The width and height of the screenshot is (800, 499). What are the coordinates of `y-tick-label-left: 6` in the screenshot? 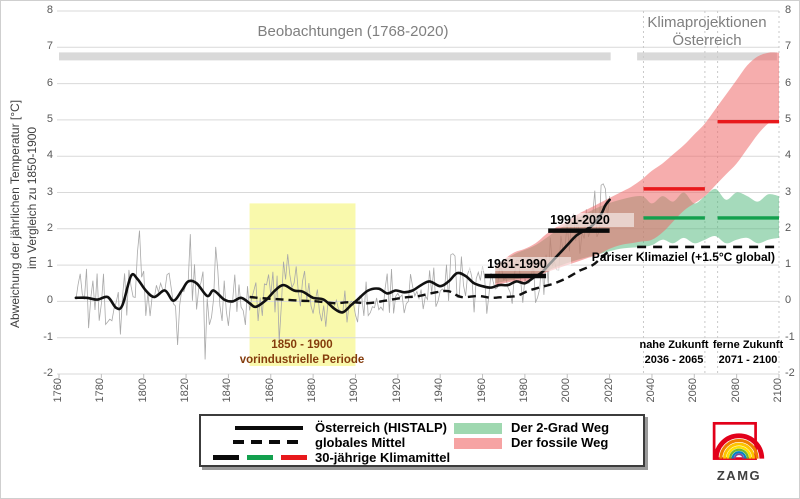 It's located at (49, 82).